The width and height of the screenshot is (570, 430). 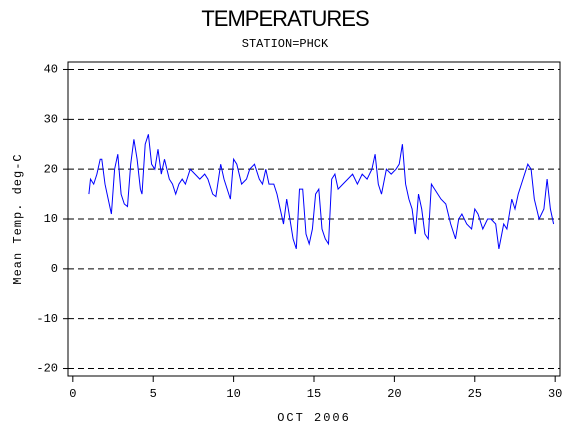 What do you see at coordinates (475, 394) in the screenshot?
I see `x-tick-label: 25` at bounding box center [475, 394].